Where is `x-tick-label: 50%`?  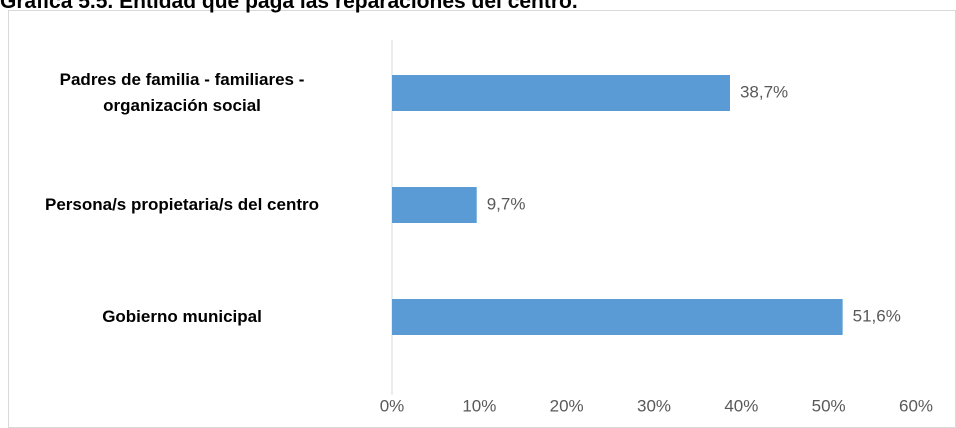 x-tick-label: 50% is located at coordinates (829, 405).